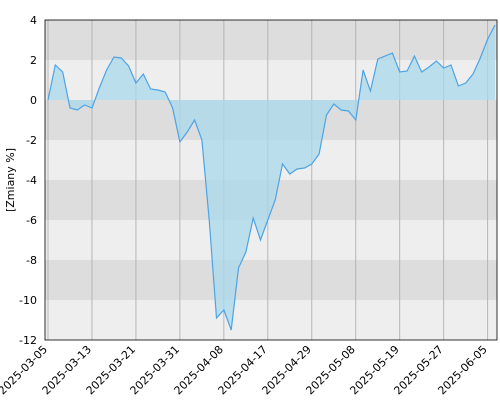 The height and width of the screenshot is (400, 500). I want to click on y-tick-label: -6, so click(31, 220).